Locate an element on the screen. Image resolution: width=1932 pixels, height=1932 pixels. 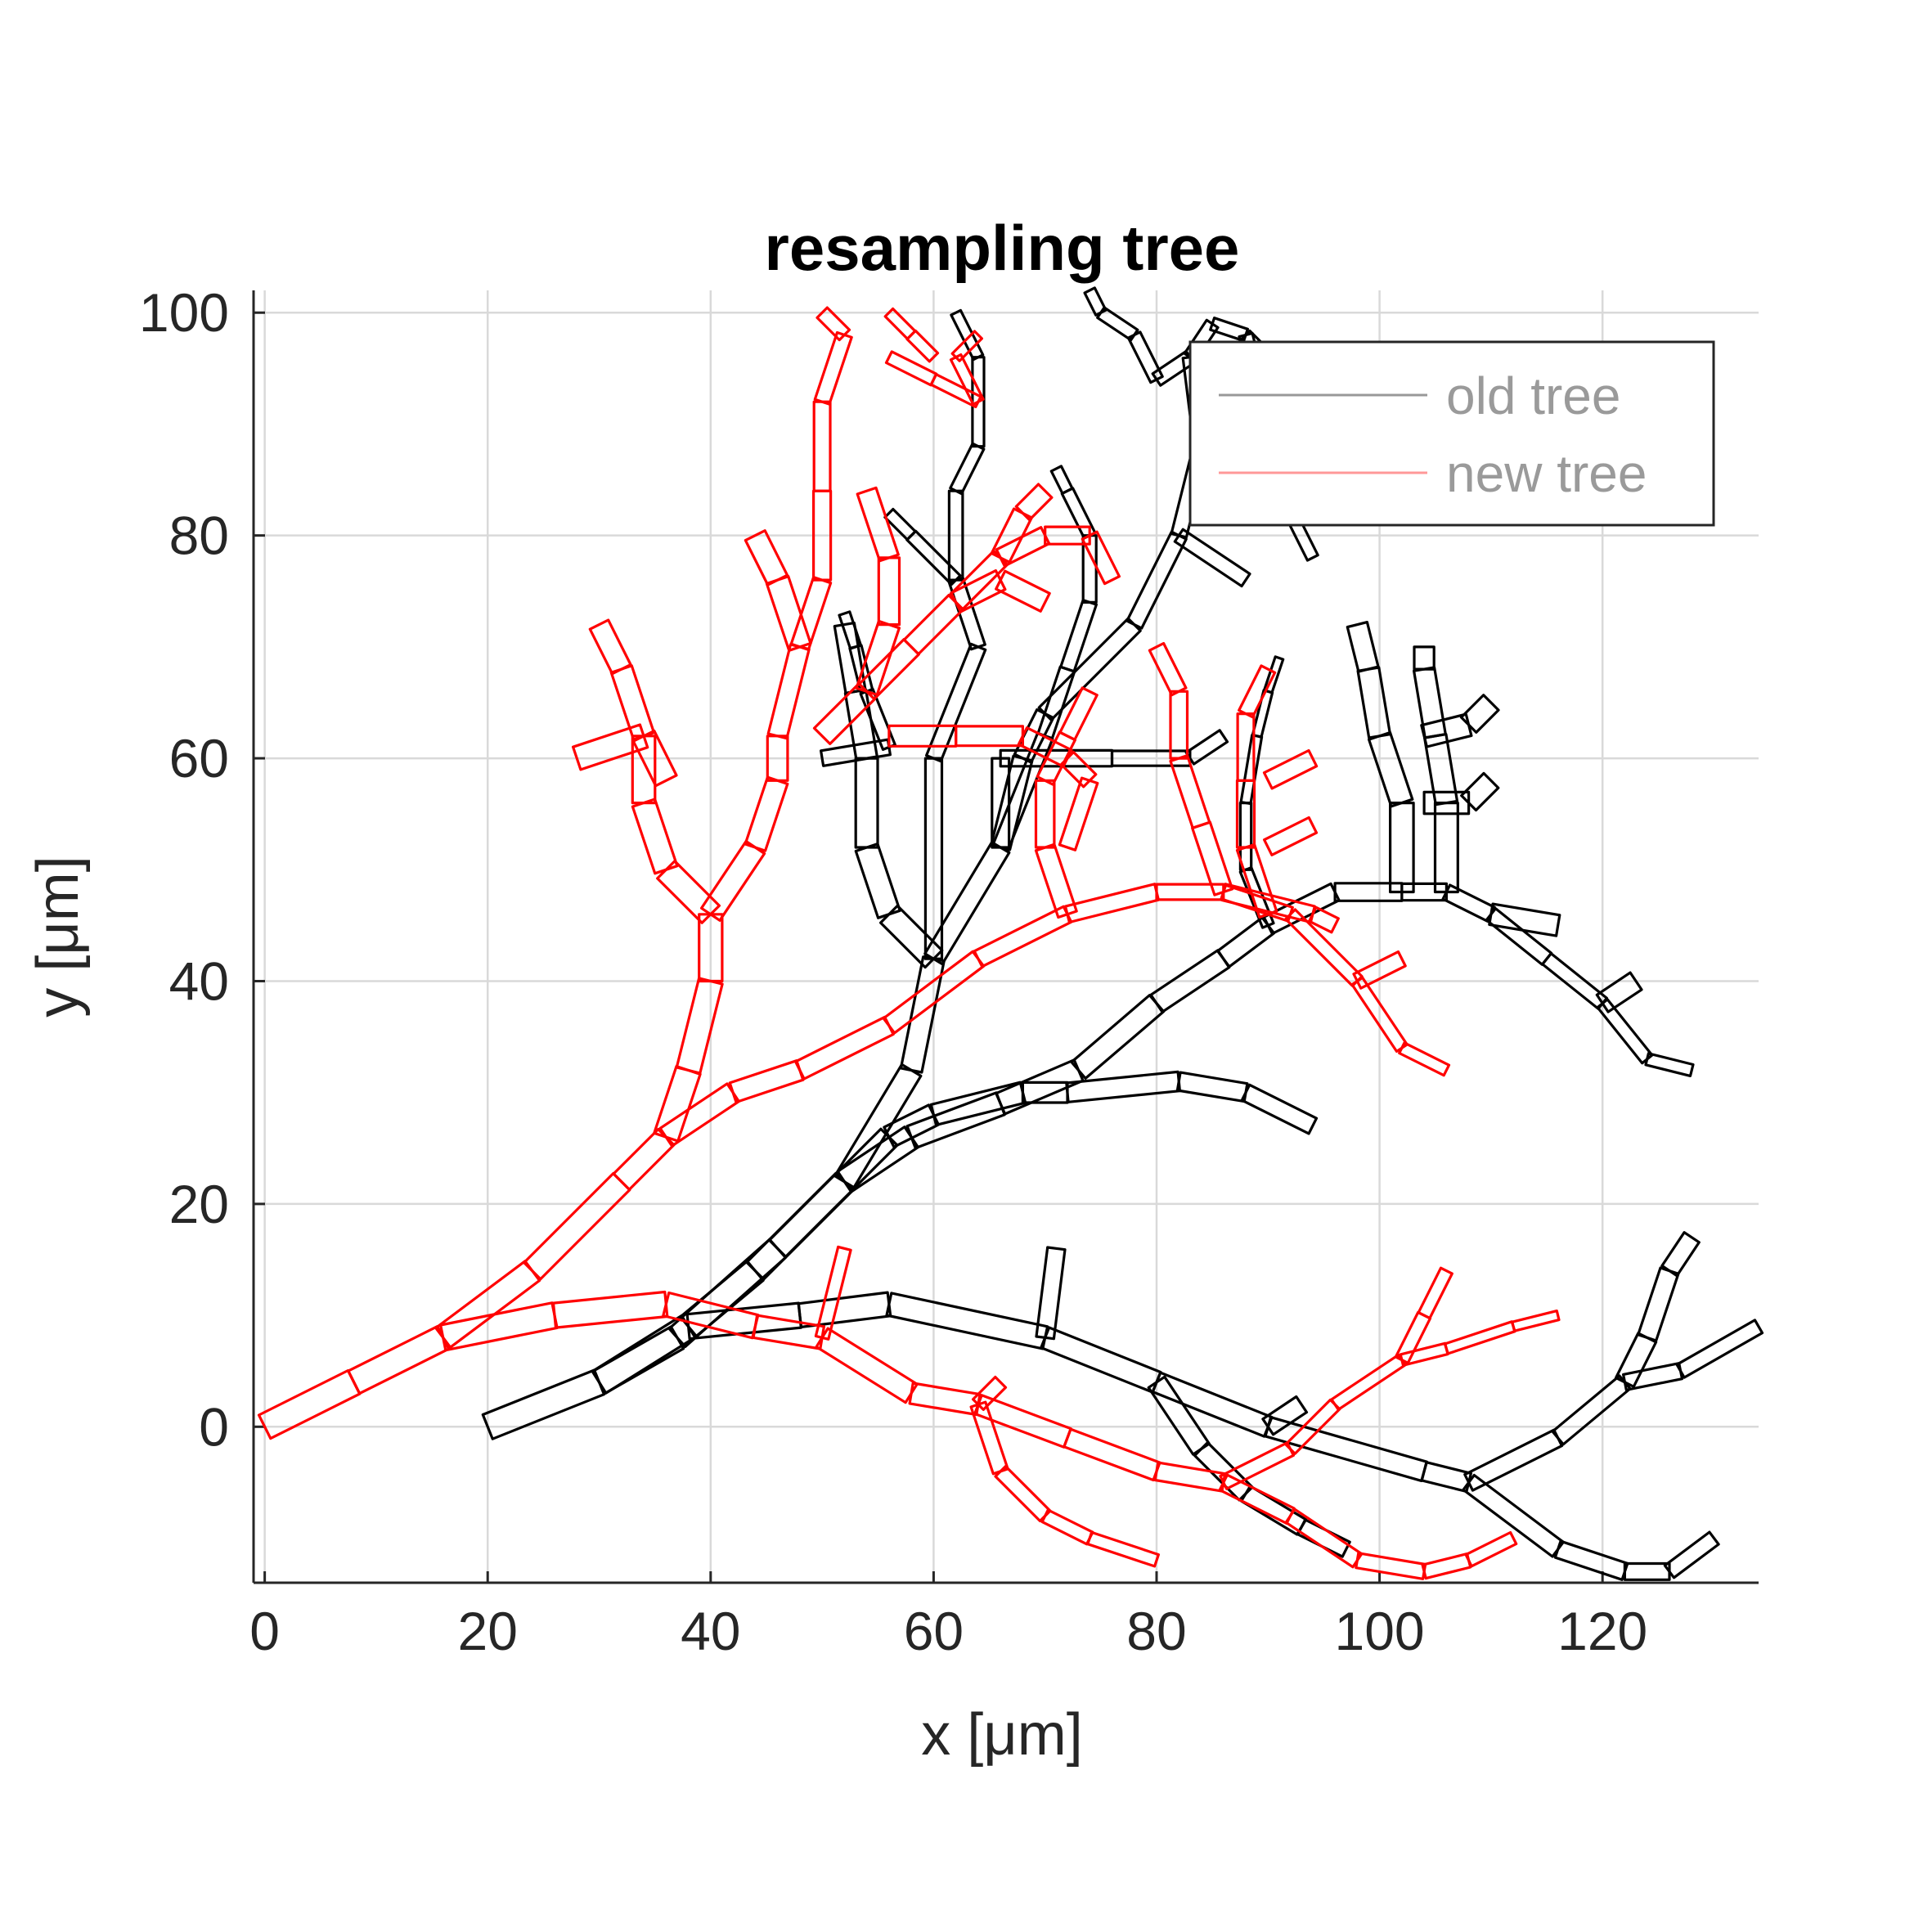
x-tick-label: 40 is located at coordinates (710, 1631).